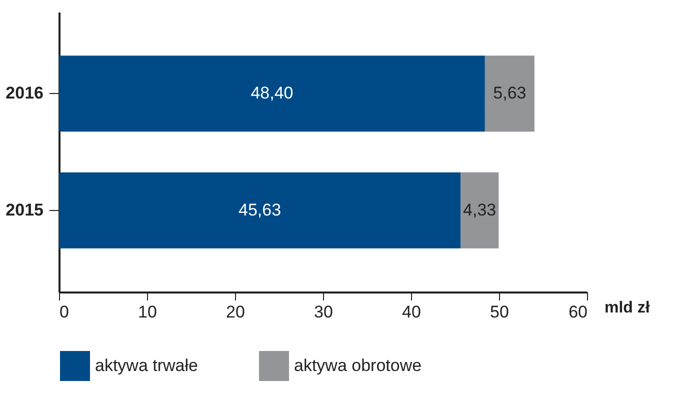  I want to click on y-tick-label: 2015, so click(25, 210).